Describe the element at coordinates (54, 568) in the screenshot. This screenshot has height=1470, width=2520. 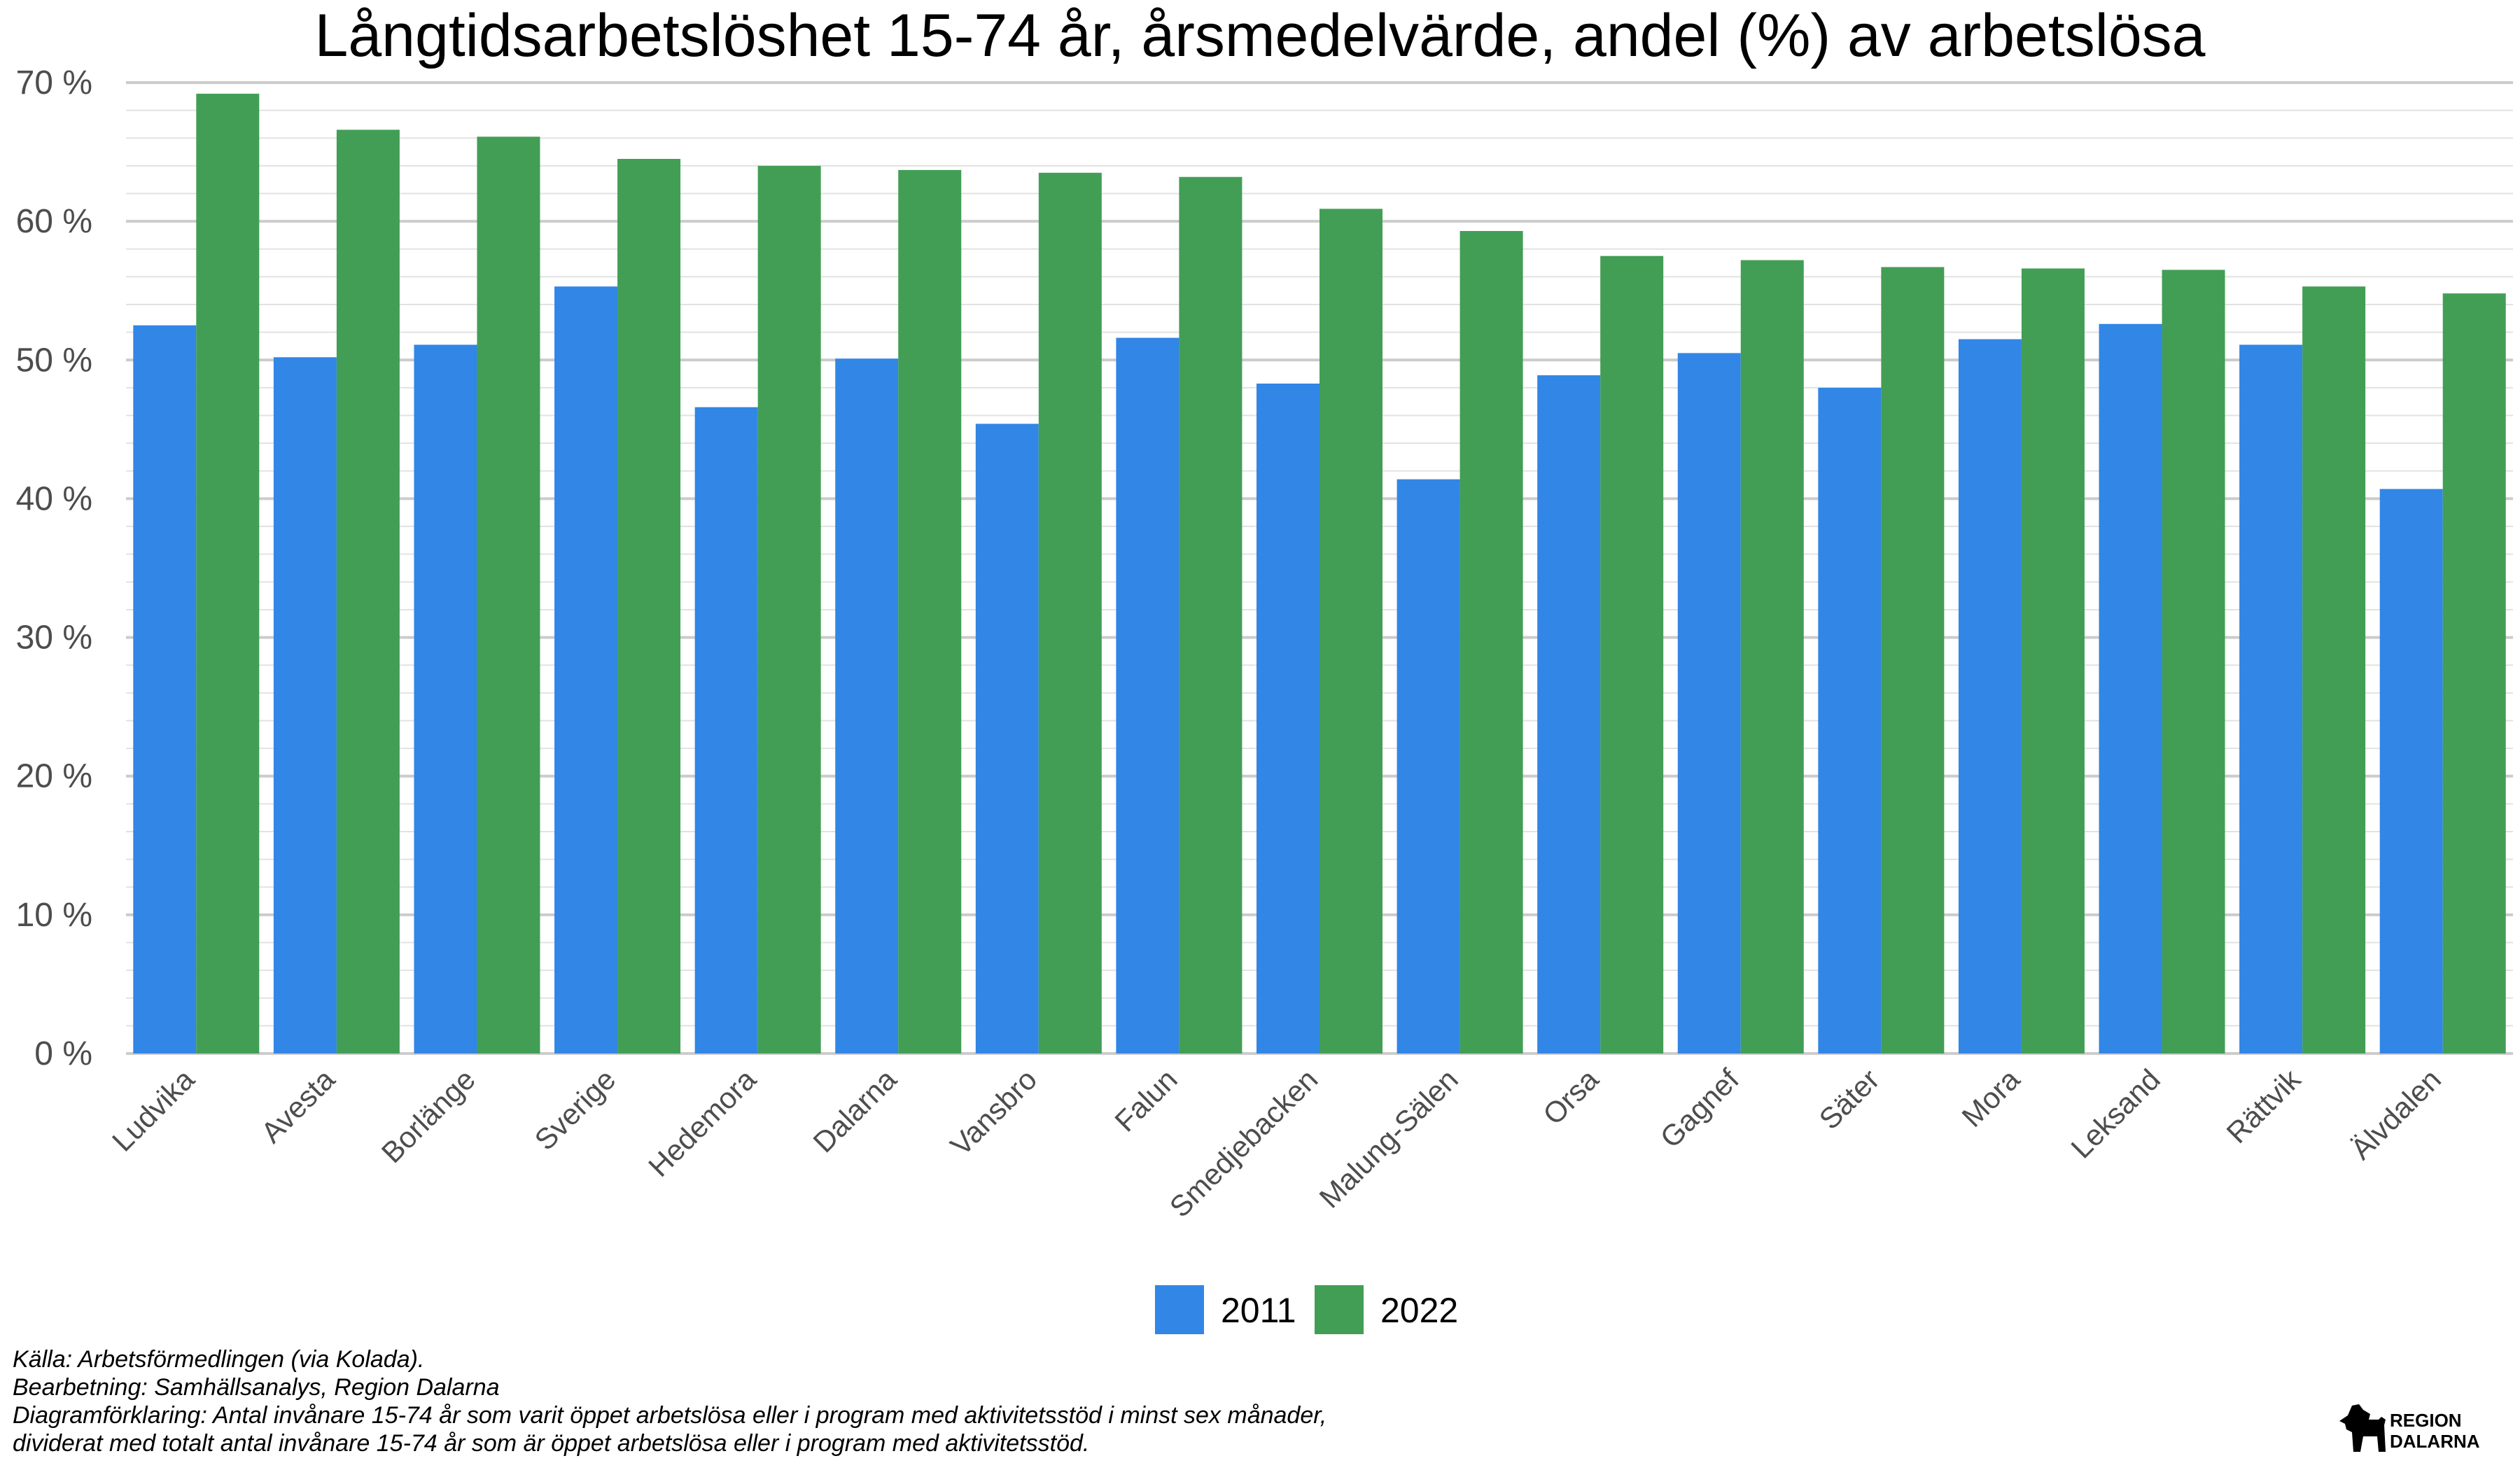
I see `y-axis: 0 % 10 % 20 % 30 % 40 % 50 % 60 % 70 %` at that location.